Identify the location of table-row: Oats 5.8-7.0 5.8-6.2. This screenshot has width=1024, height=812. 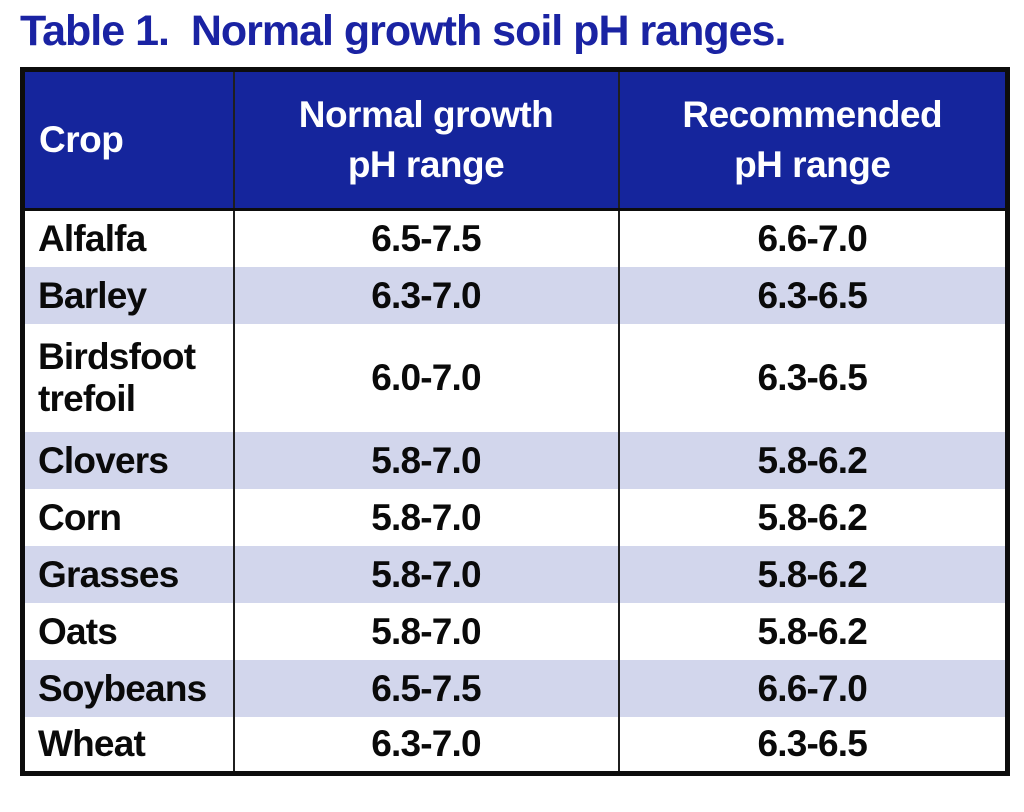
(515, 631).